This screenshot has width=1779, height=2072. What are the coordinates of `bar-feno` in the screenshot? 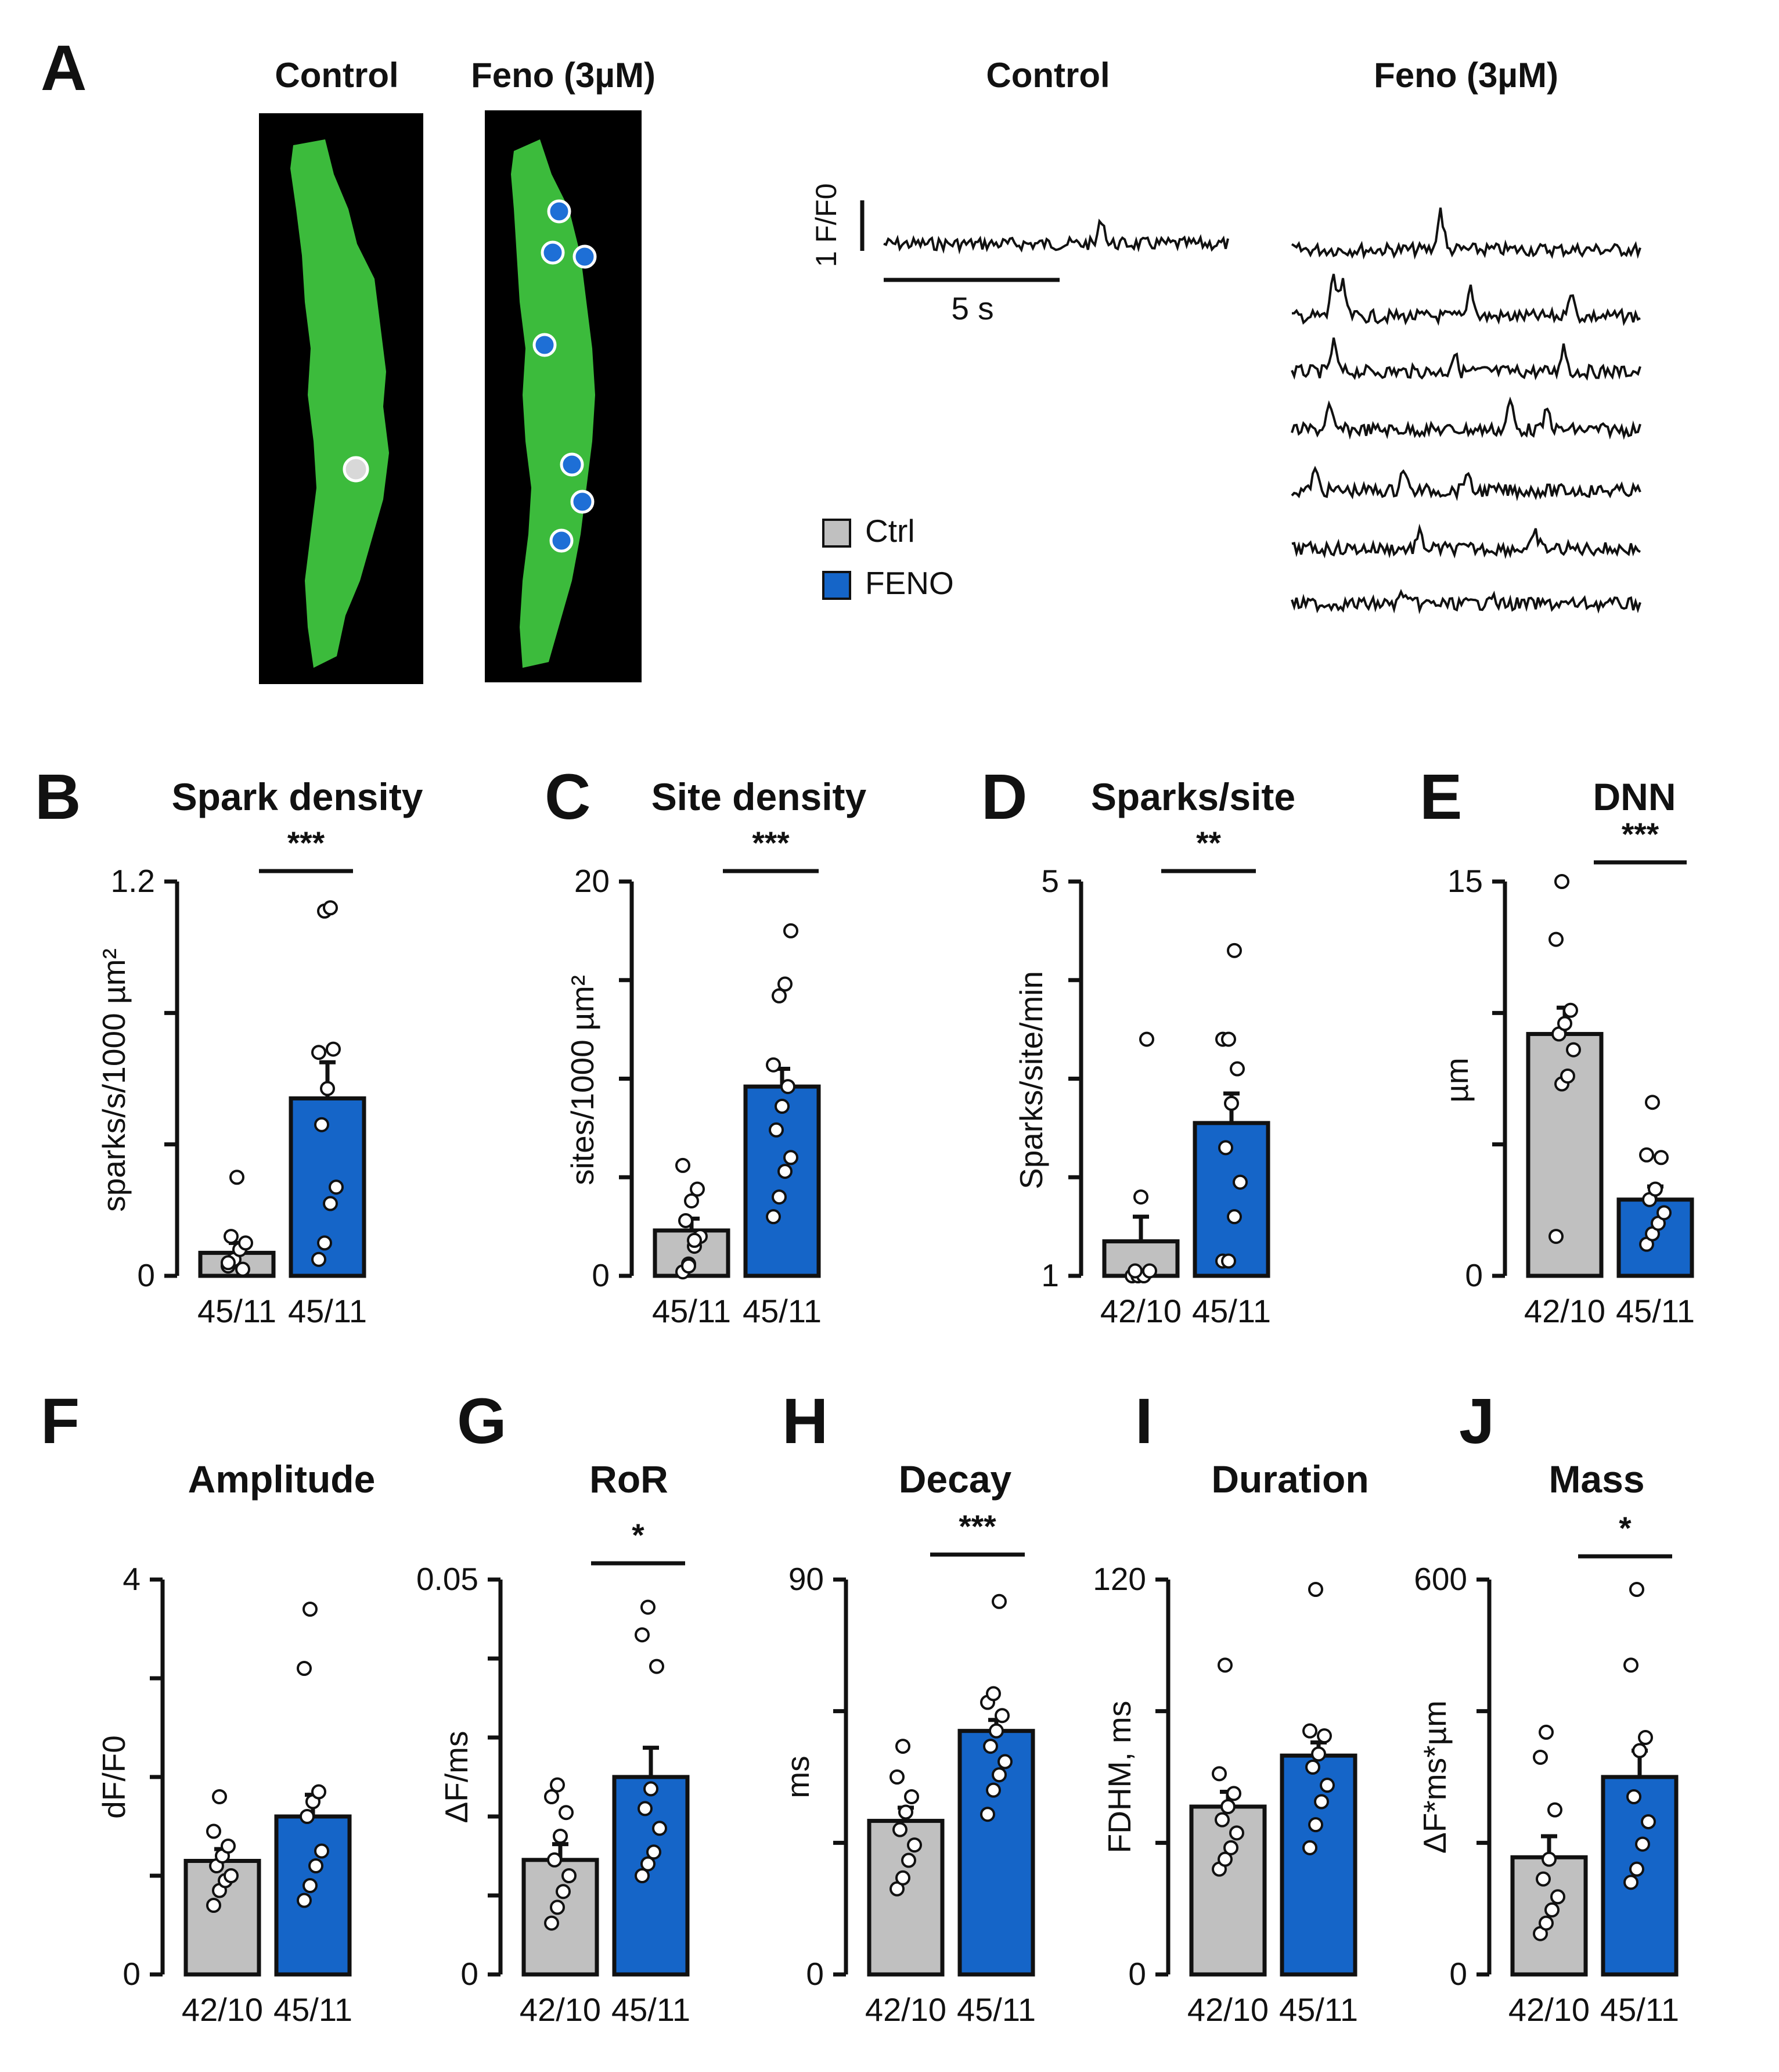 It's located at (313, 1895).